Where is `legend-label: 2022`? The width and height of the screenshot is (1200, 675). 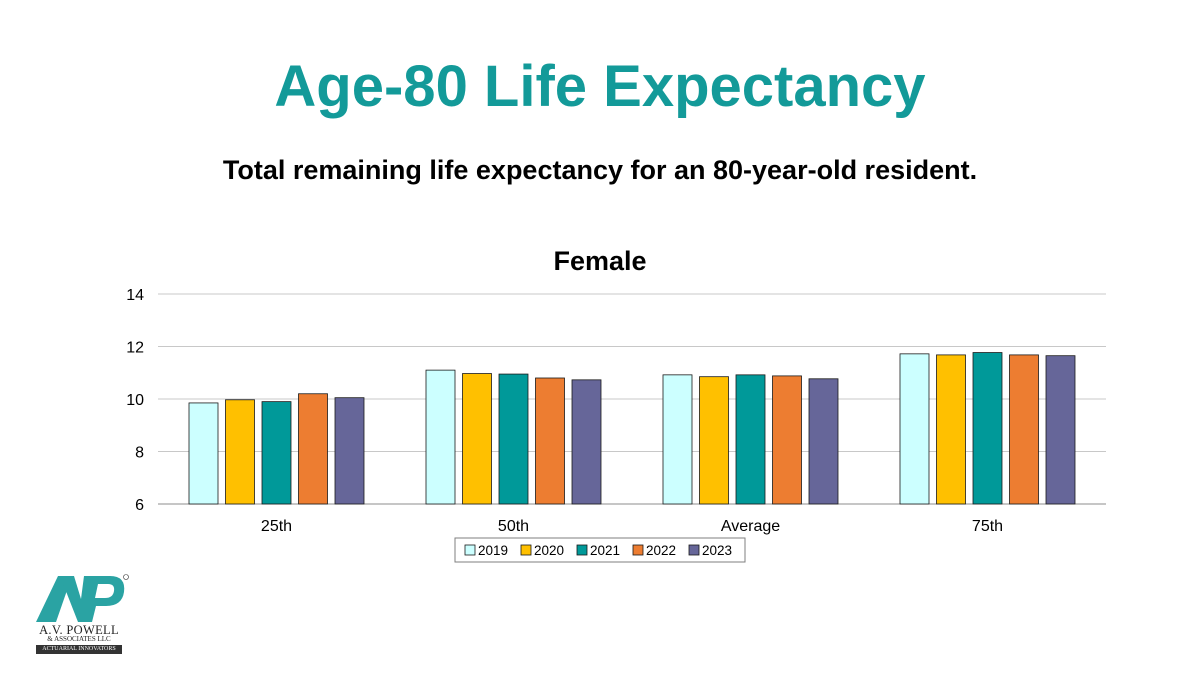
legend-label: 2022 is located at coordinates (661, 550).